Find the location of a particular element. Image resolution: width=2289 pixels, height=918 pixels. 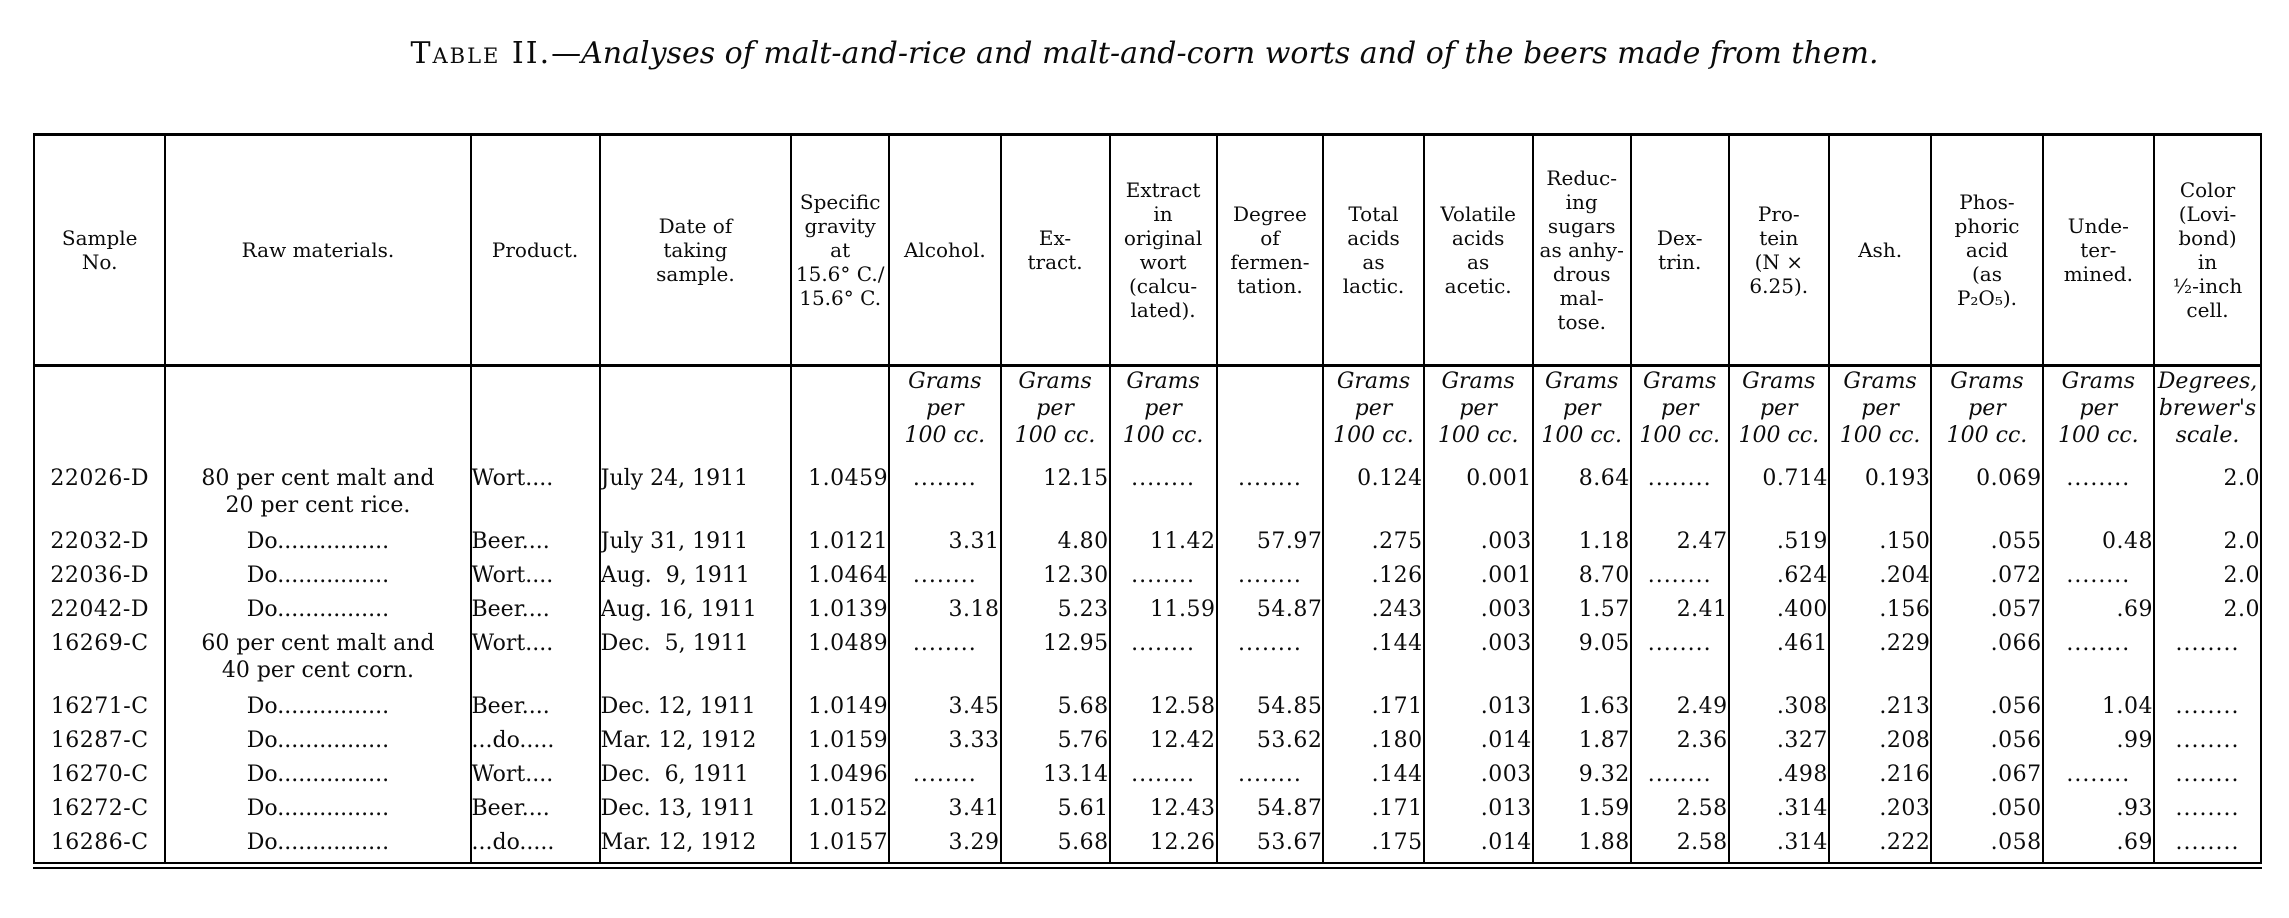

table-cell: 8.70 is located at coordinates (1581, 578).